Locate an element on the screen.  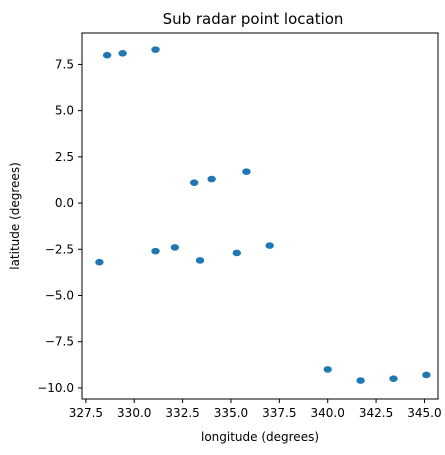
x-axis-ticks: 327.5 330.0 332.5 335.0 337.5 340.0 342.5 345.0 is located at coordinates (255, 409).